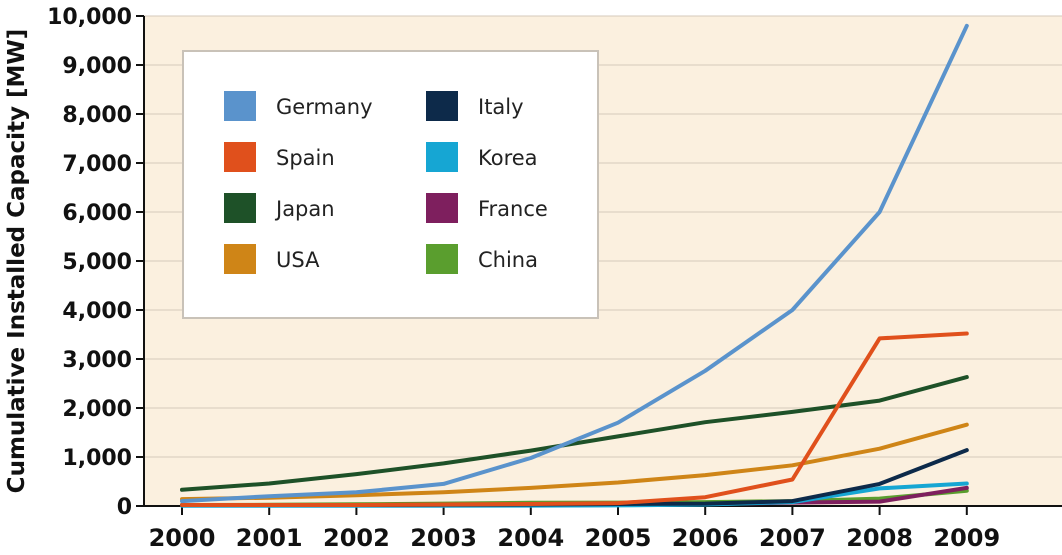 The width and height of the screenshot is (1062, 555). Describe the element at coordinates (97, 66) in the screenshot. I see `y-tick-label: 9,000` at that location.